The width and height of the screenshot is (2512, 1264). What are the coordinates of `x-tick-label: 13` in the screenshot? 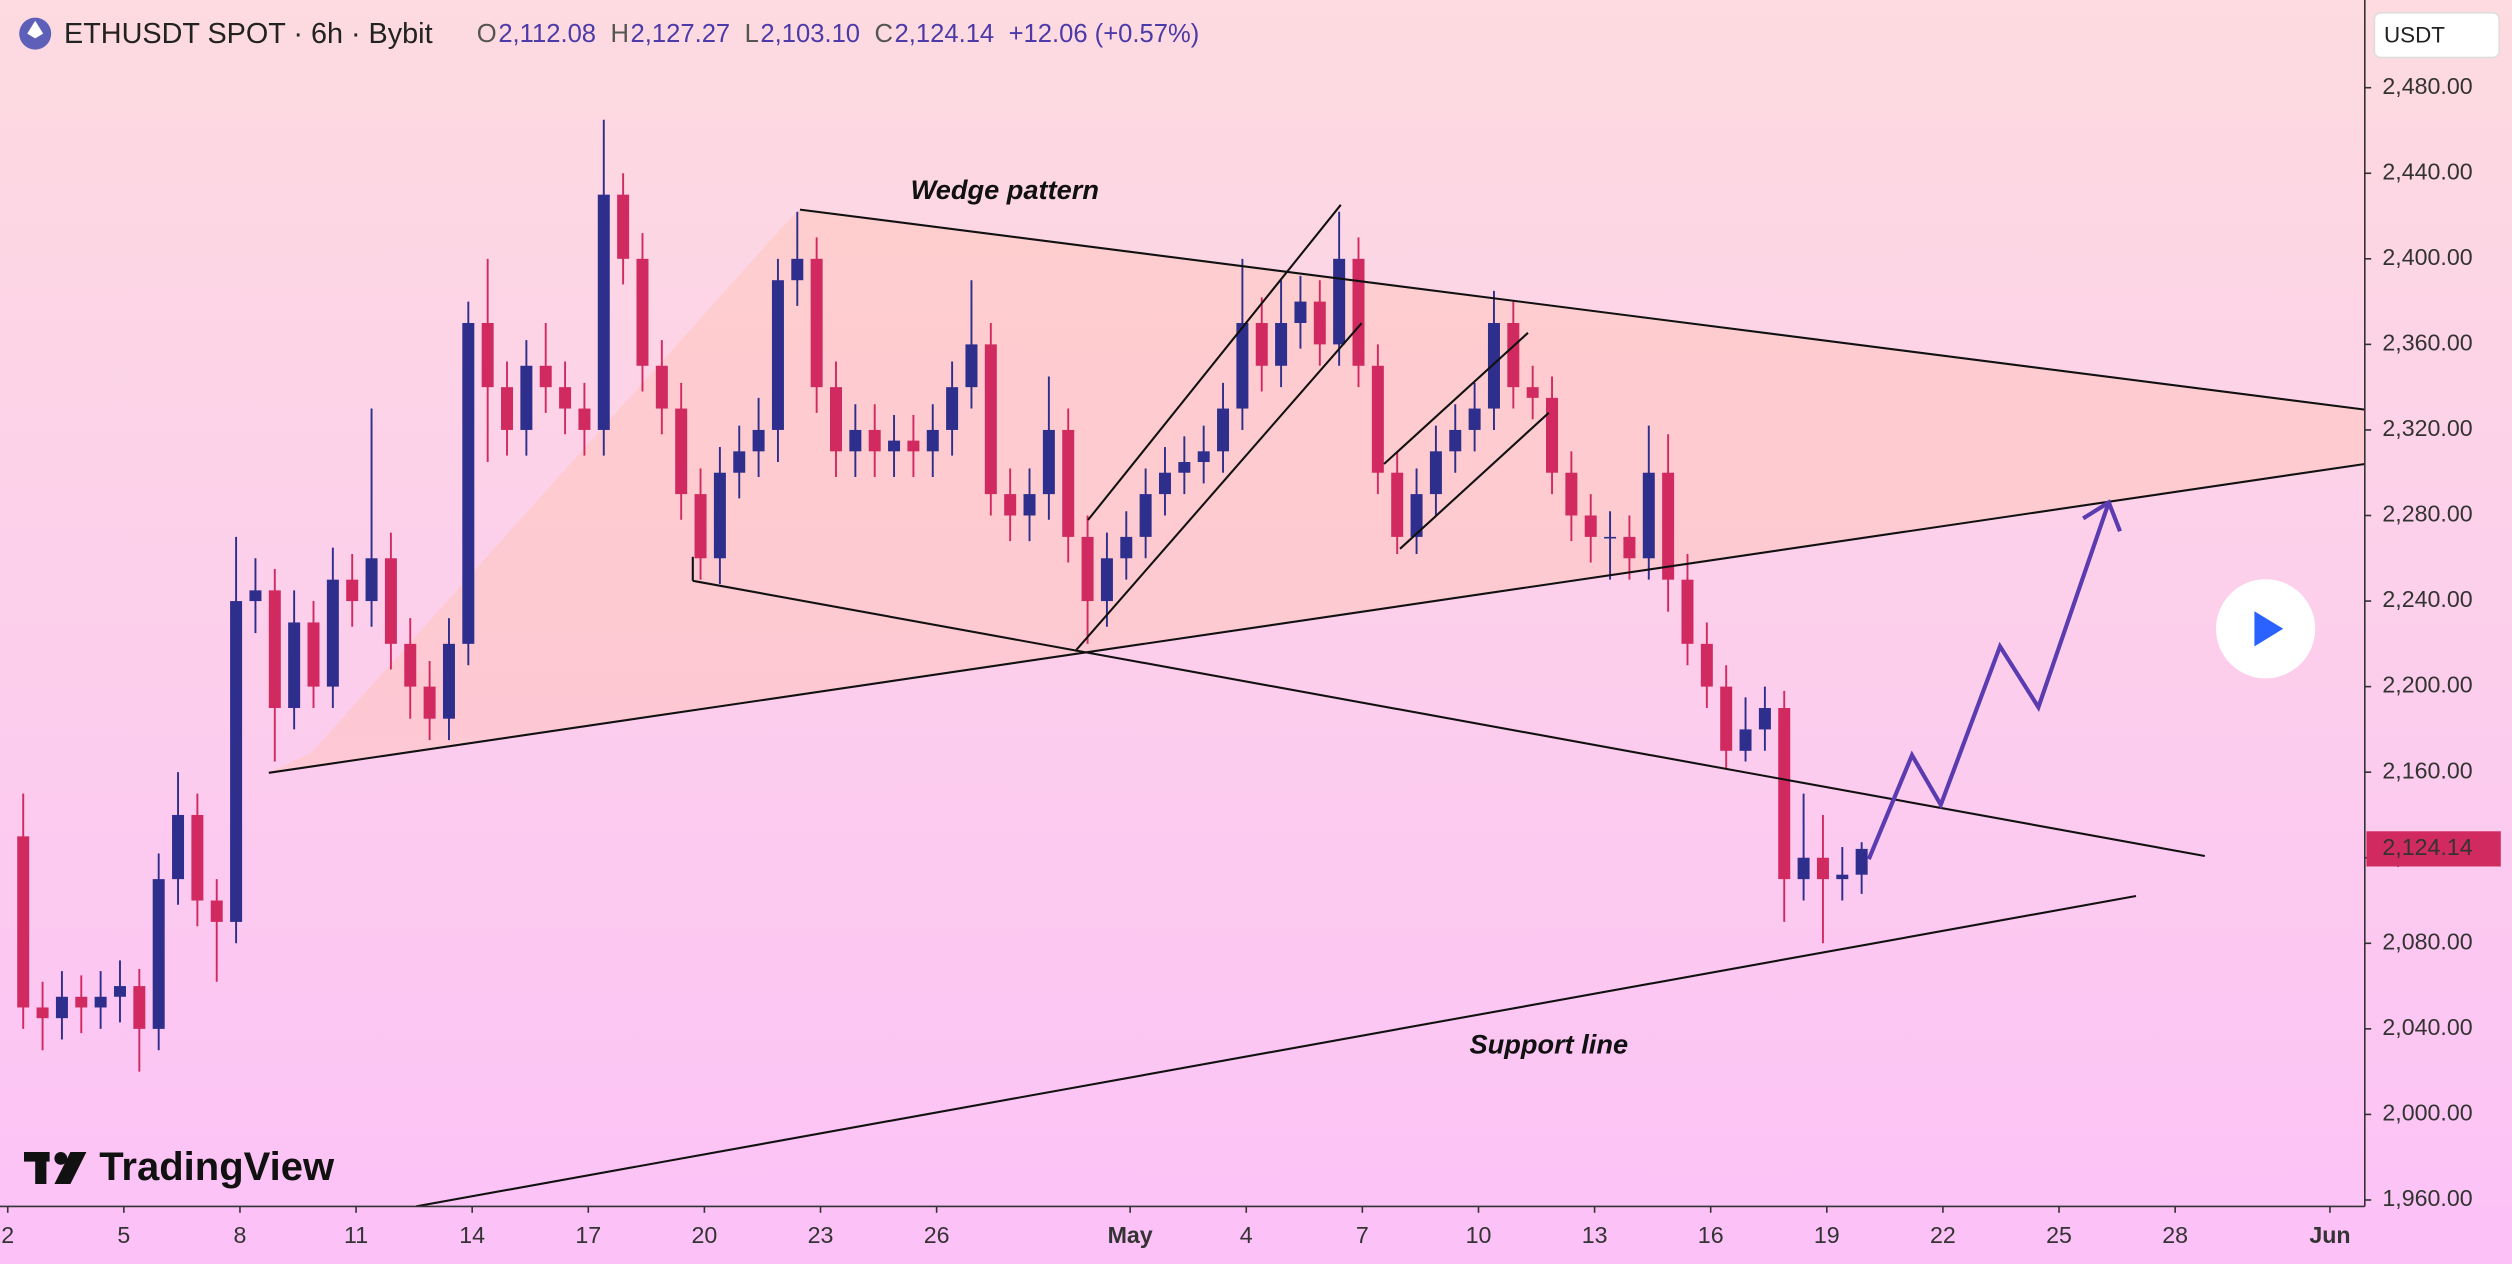 It's located at (1595, 1235).